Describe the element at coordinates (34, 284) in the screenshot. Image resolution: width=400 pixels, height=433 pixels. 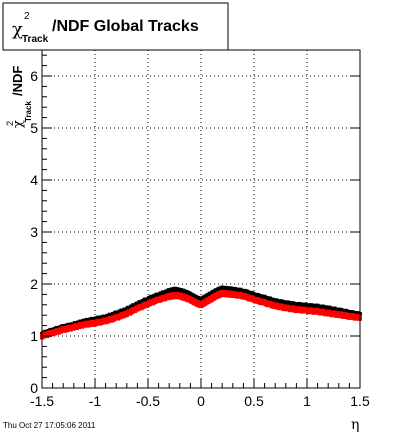
I see `y-tick-label: 2` at that location.